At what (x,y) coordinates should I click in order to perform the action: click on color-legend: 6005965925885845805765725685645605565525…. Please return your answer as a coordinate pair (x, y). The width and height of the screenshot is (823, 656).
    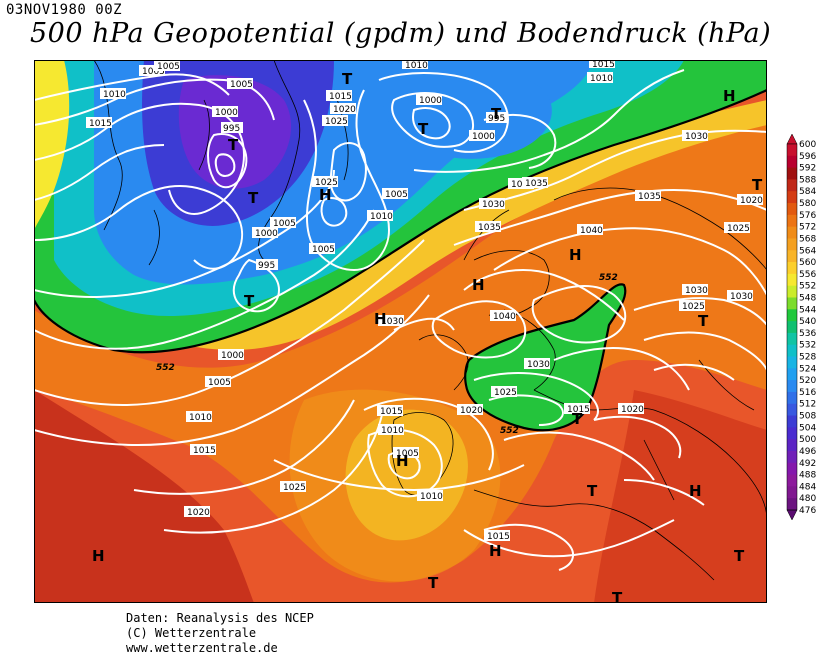
    Looking at the image, I should click on (801, 327).